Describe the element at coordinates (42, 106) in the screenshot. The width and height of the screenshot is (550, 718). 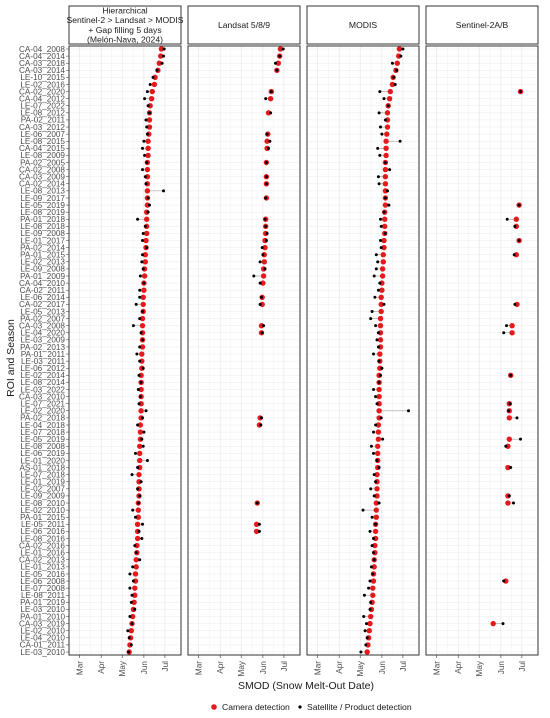
I see `y-tick-label: LE-07_2022` at that location.